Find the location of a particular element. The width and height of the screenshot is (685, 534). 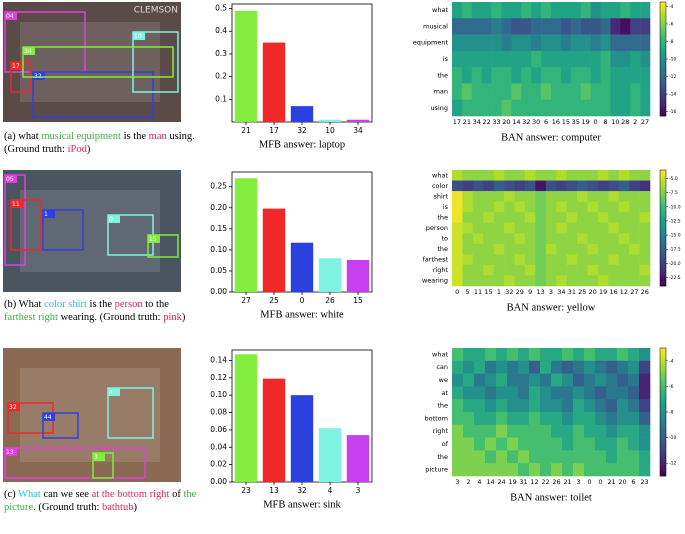

column-label: 4 is located at coordinates (479, 482).